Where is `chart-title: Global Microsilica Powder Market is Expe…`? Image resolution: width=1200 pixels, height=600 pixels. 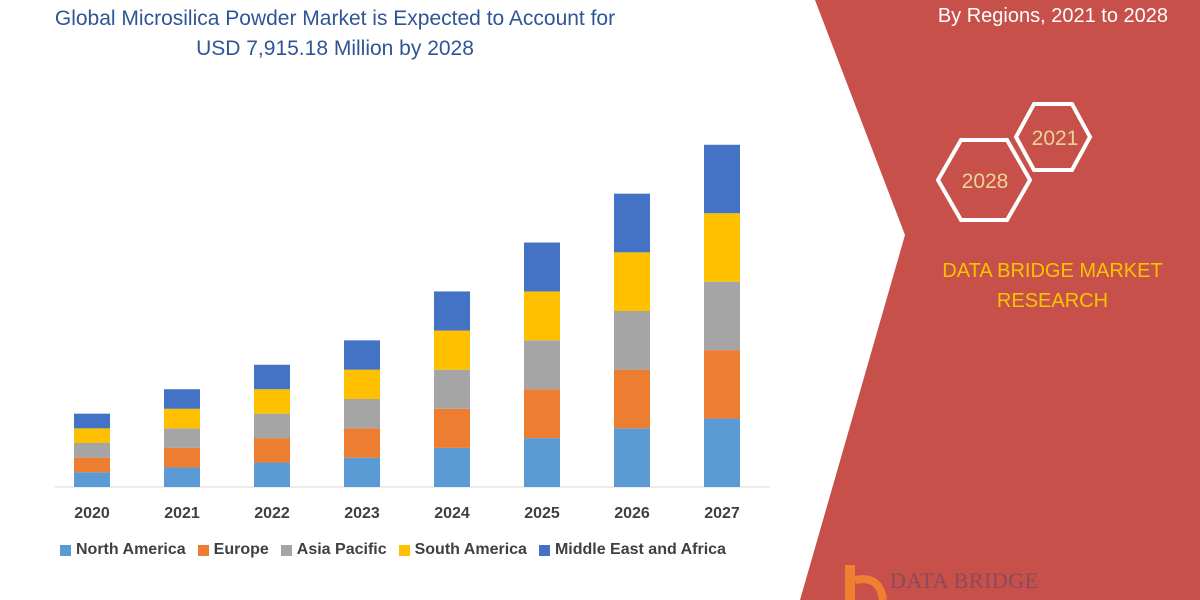 chart-title: Global Microsilica Powder Market is Expe… is located at coordinates (335, 34).